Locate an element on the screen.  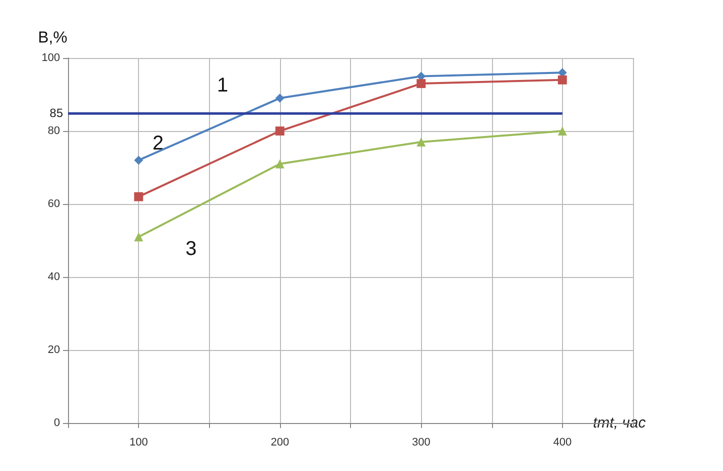
x-tick-label: 100 is located at coordinates (138, 442).